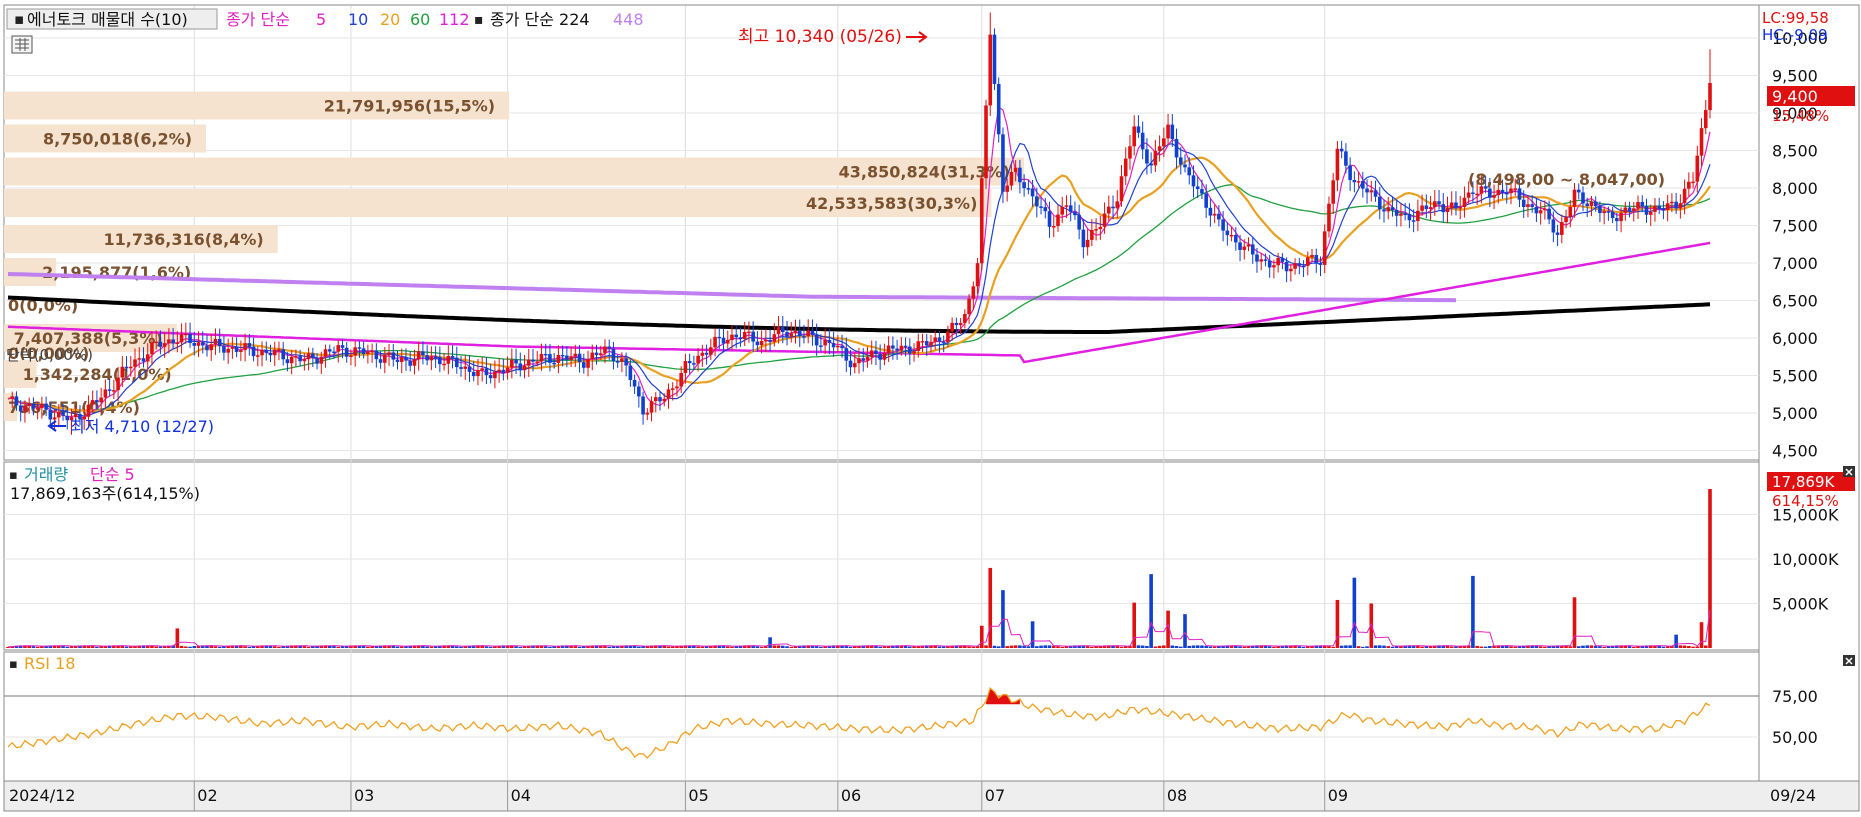 This screenshot has height=817, width=1861. What do you see at coordinates (521, 795) in the screenshot?
I see `x-axis-label: 04` at bounding box center [521, 795].